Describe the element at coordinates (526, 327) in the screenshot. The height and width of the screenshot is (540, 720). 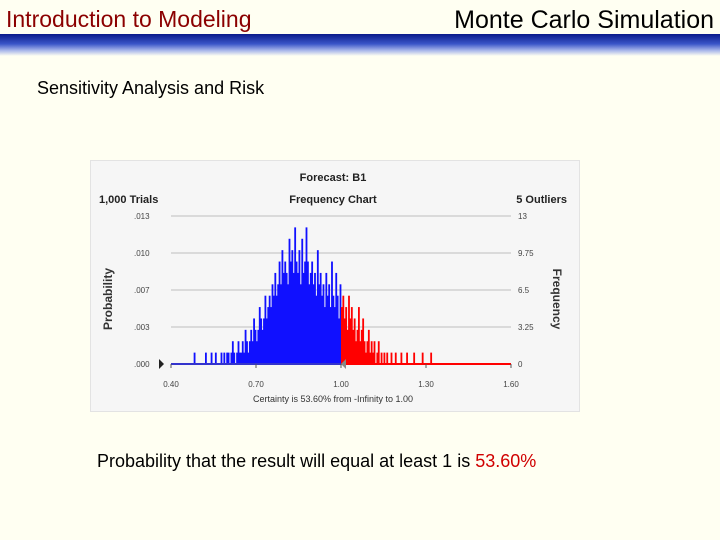
I see `y-tick-label-right: 3.25` at that location.